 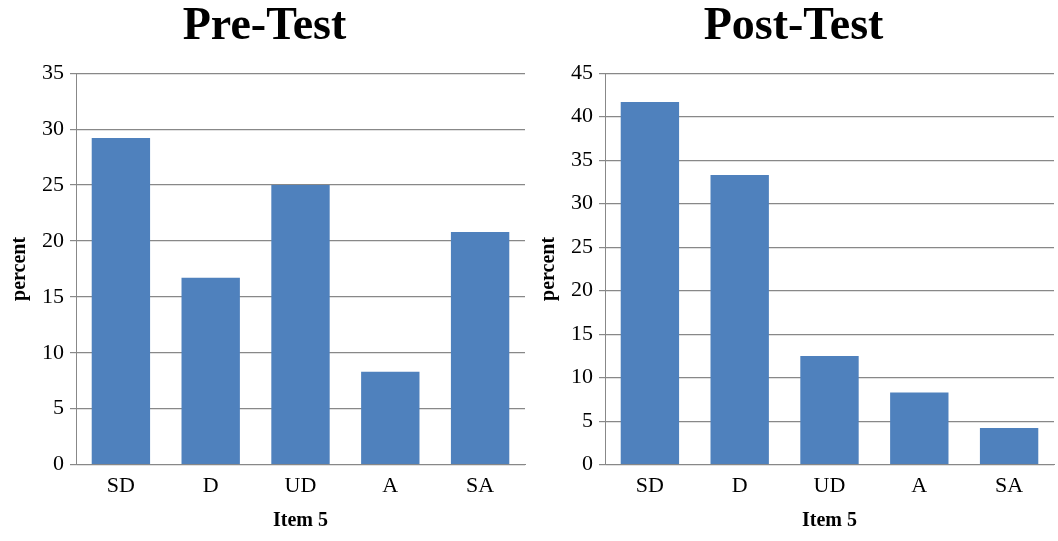 What do you see at coordinates (264, 25) in the screenshot?
I see `chart-title: Pre-Test` at bounding box center [264, 25].